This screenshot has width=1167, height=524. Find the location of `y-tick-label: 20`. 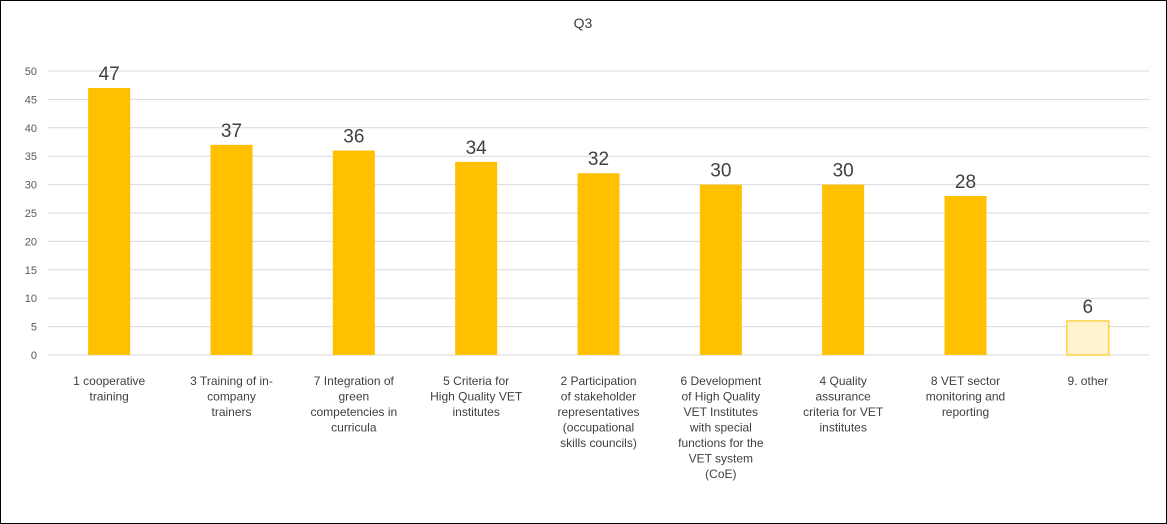

y-tick-label: 20 is located at coordinates (31, 242).